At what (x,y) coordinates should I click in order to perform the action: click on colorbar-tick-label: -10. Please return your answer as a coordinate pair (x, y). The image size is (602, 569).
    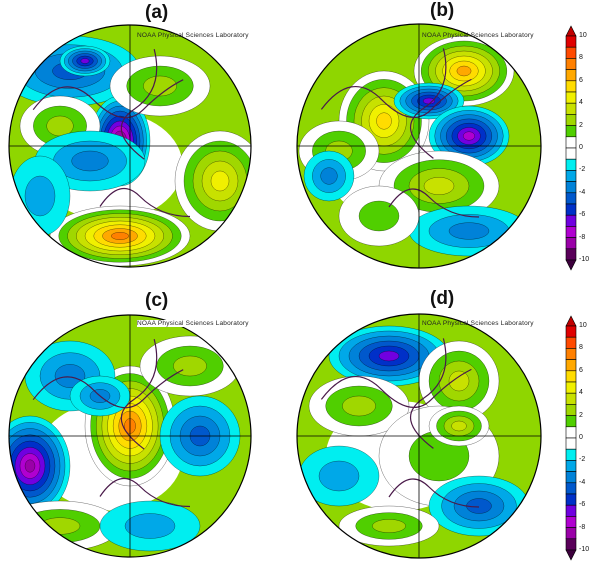
    Looking at the image, I should click on (584, 259).